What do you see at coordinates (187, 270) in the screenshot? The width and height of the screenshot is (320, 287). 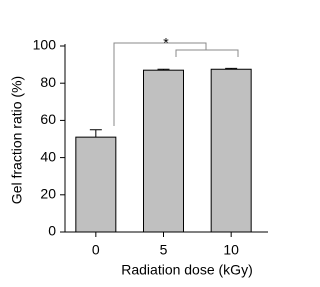 I see `x-axis-label: Radiation dose (kGy)` at bounding box center [187, 270].